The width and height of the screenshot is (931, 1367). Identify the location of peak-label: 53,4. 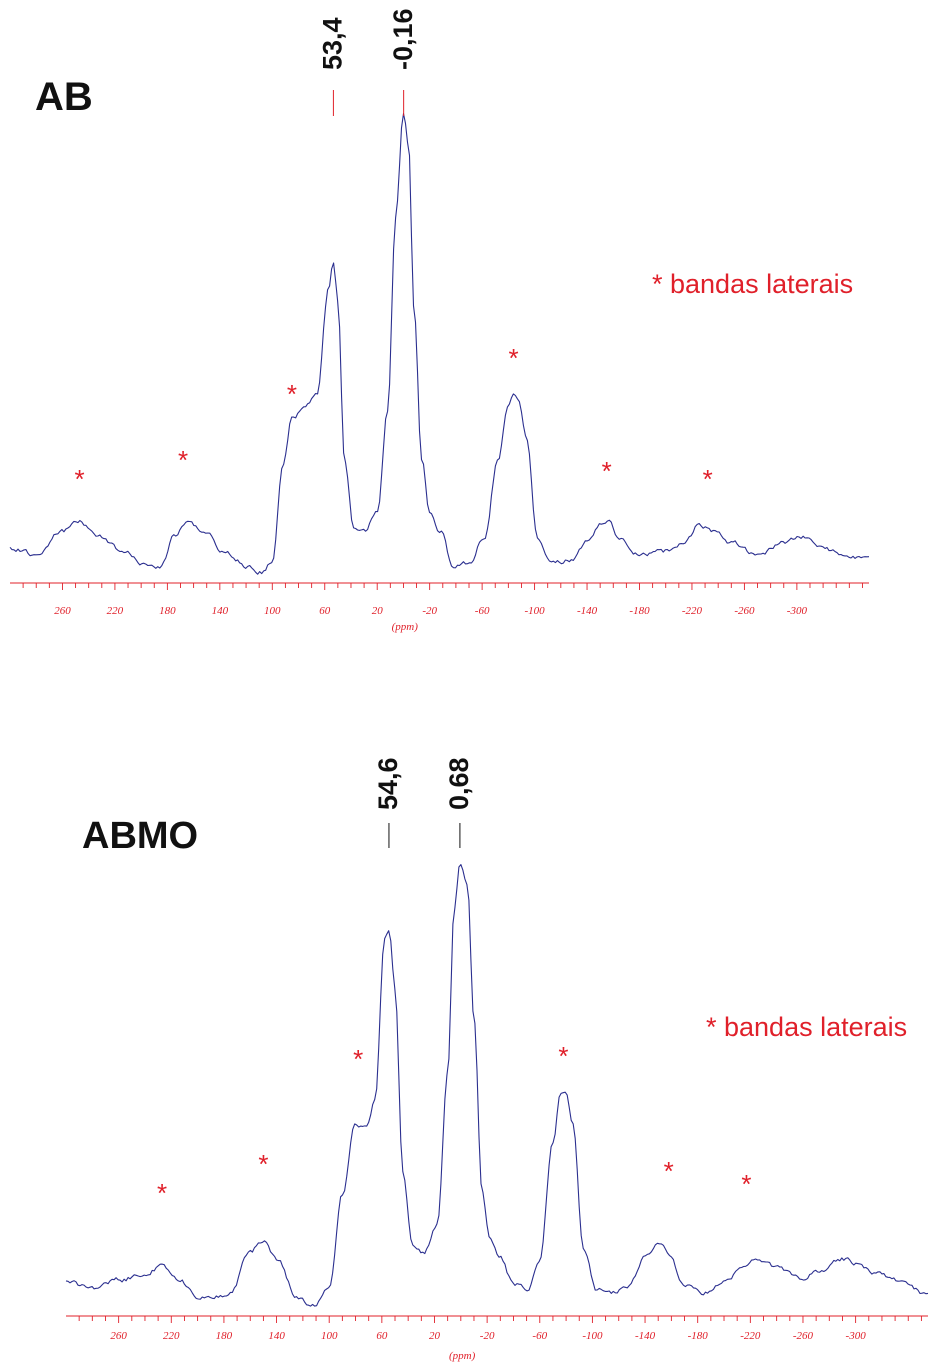
(333, 43).